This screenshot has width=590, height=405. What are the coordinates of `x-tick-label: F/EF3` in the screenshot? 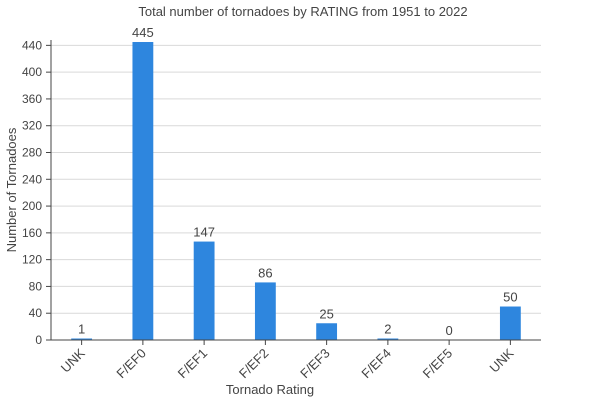 It's located at (315, 364).